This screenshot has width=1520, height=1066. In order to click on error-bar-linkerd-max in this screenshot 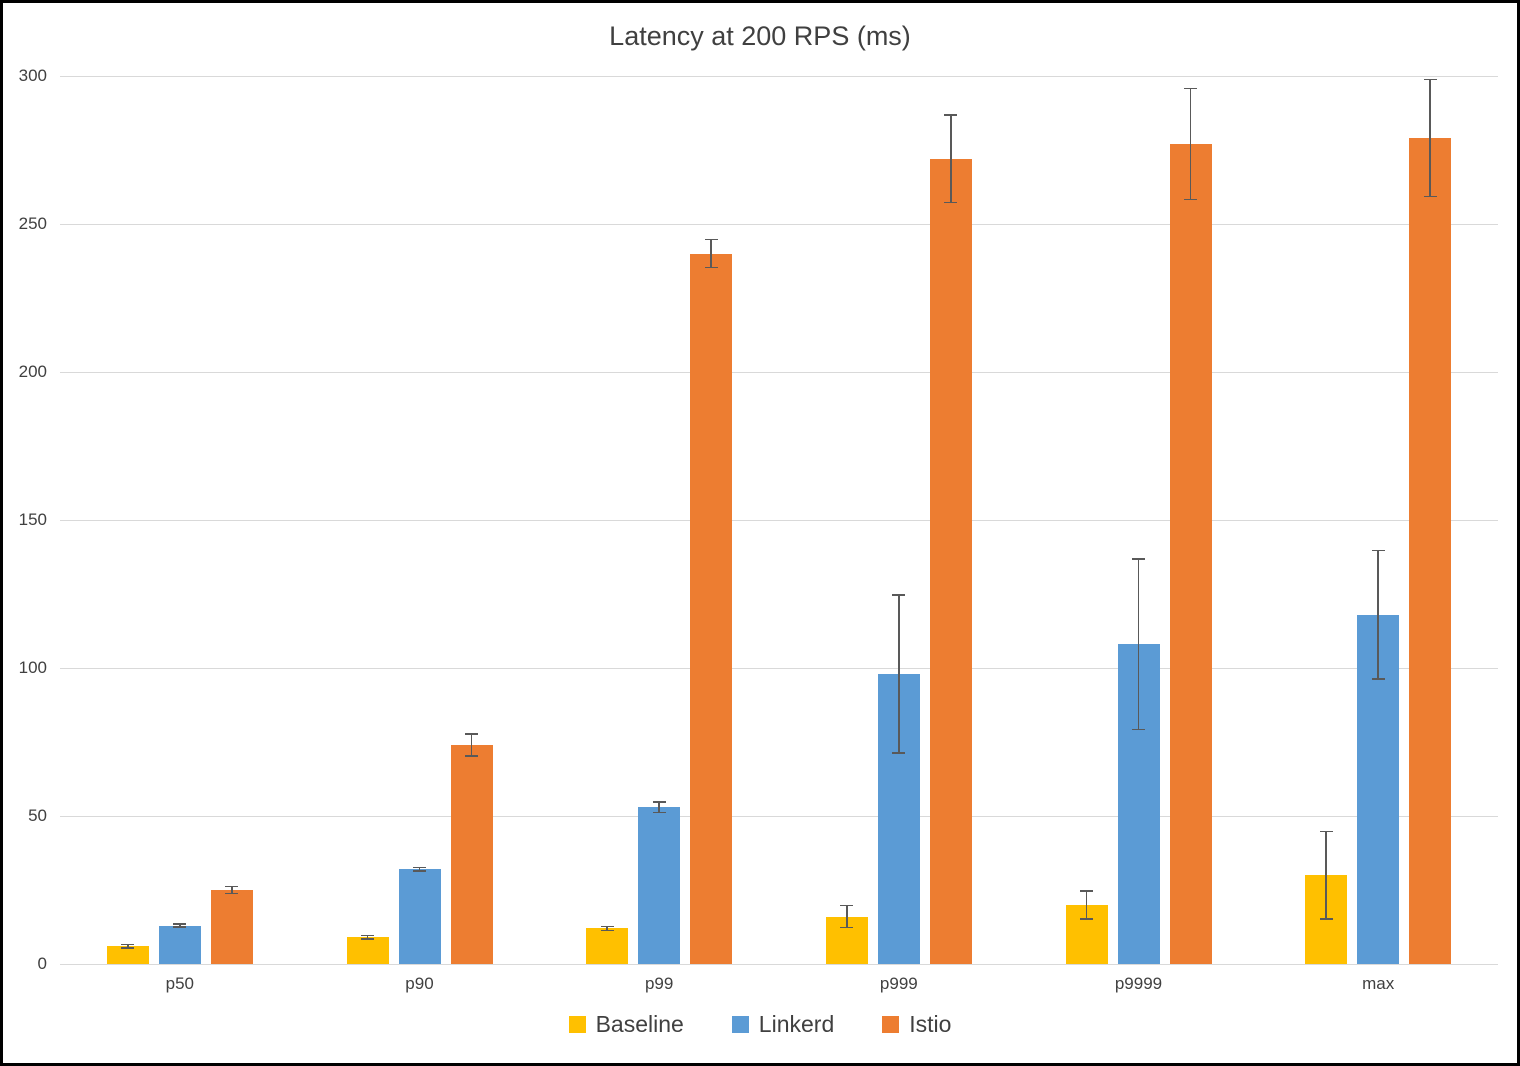, I will do `click(1378, 614)`.